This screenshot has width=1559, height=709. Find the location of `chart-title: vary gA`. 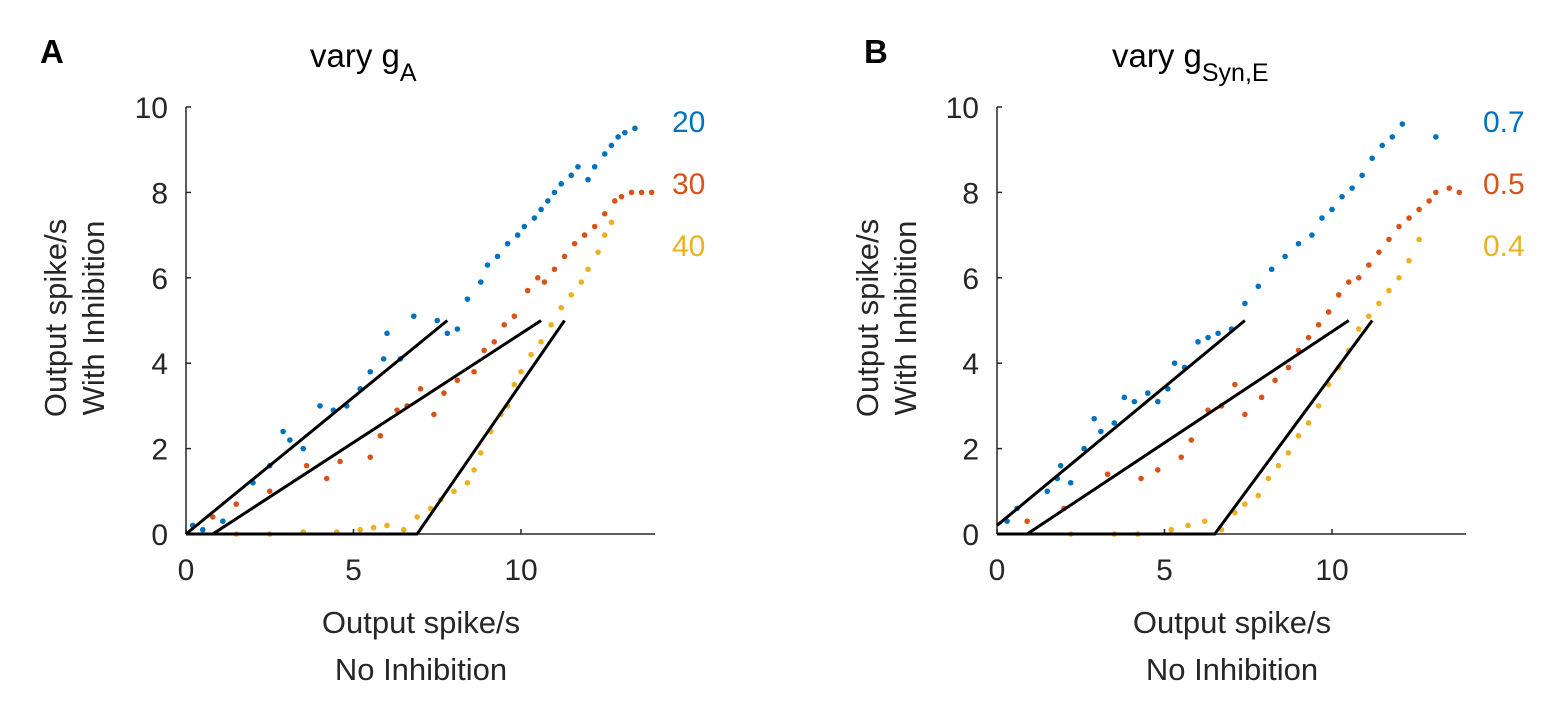

chart-title: vary gA is located at coordinates (363, 62).